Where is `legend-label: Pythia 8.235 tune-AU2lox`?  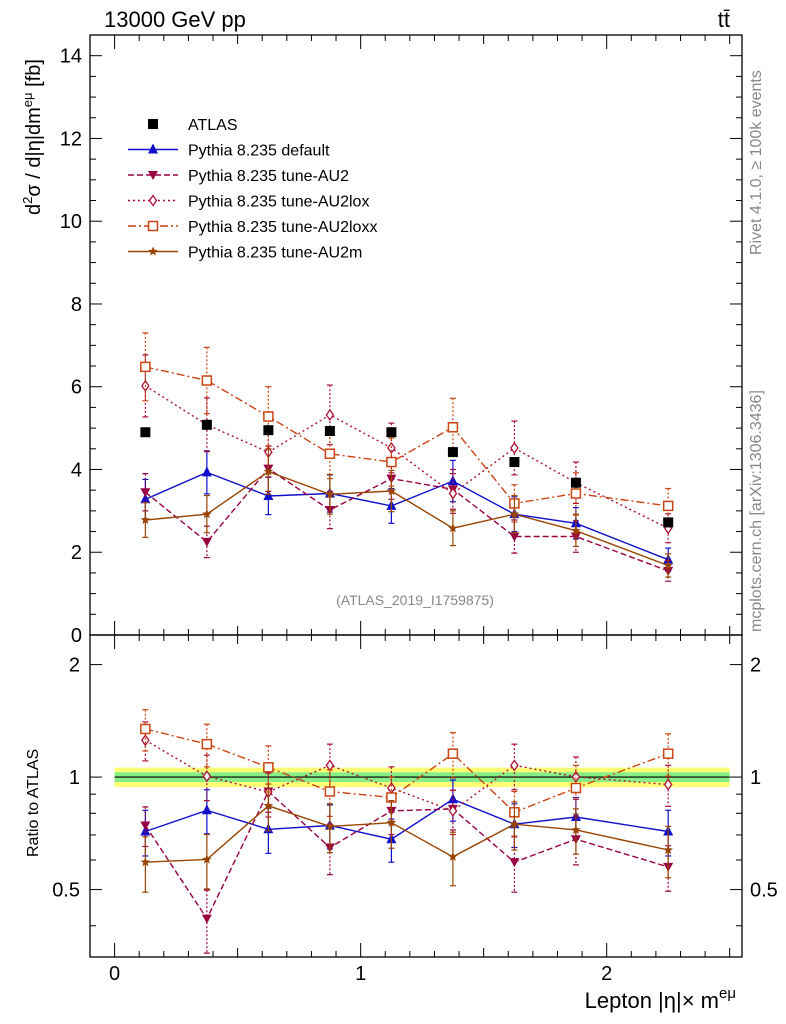
legend-label: Pythia 8.235 tune-AU2lox is located at coordinates (278, 202).